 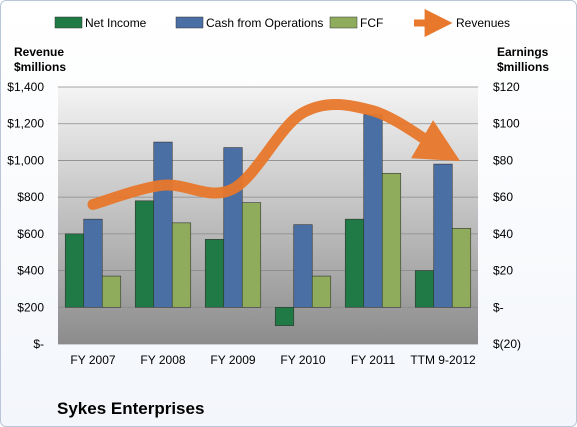 I want to click on right-axis-title: $millions, so click(x=523, y=67).